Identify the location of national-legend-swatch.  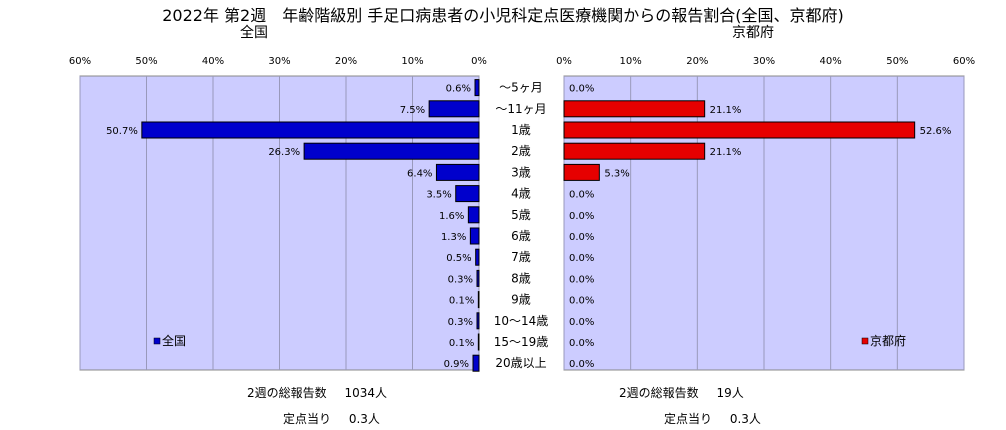
(157, 341).